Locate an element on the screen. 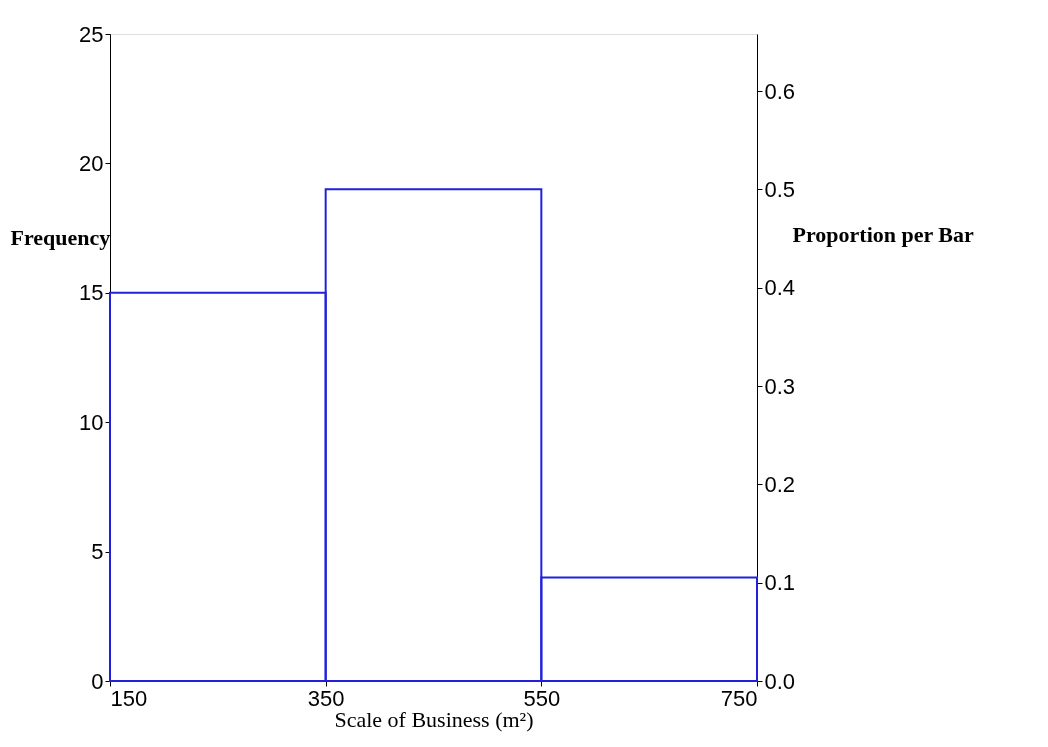 Image resolution: width=1048 pixels, height=747 pixels. y-tick-label: 10 is located at coordinates (91, 422).